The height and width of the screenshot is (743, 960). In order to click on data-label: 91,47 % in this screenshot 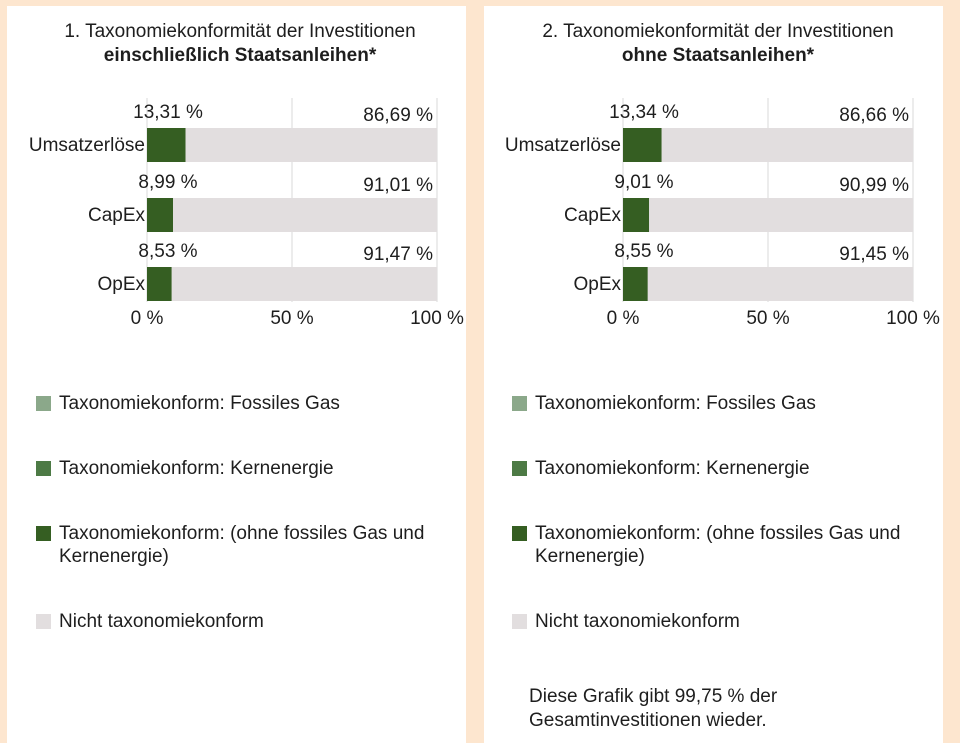, I will do `click(398, 254)`.